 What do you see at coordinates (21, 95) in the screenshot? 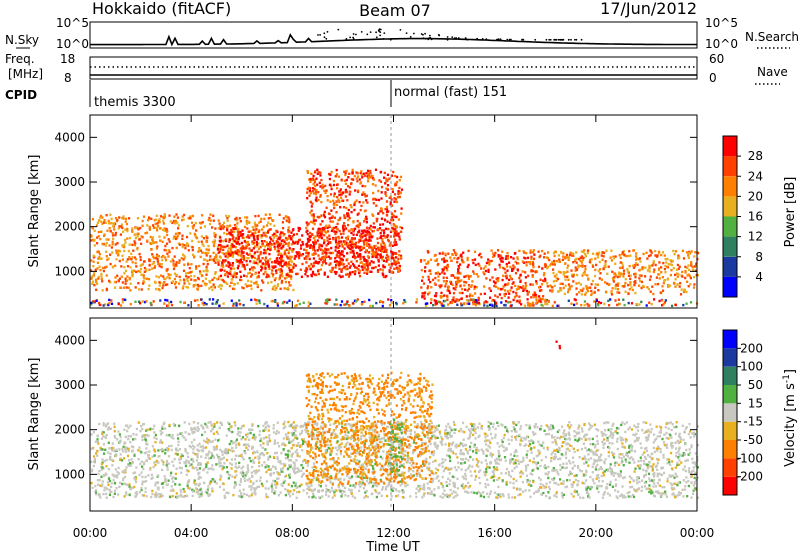
I see `cpid-label: CPID` at bounding box center [21, 95].